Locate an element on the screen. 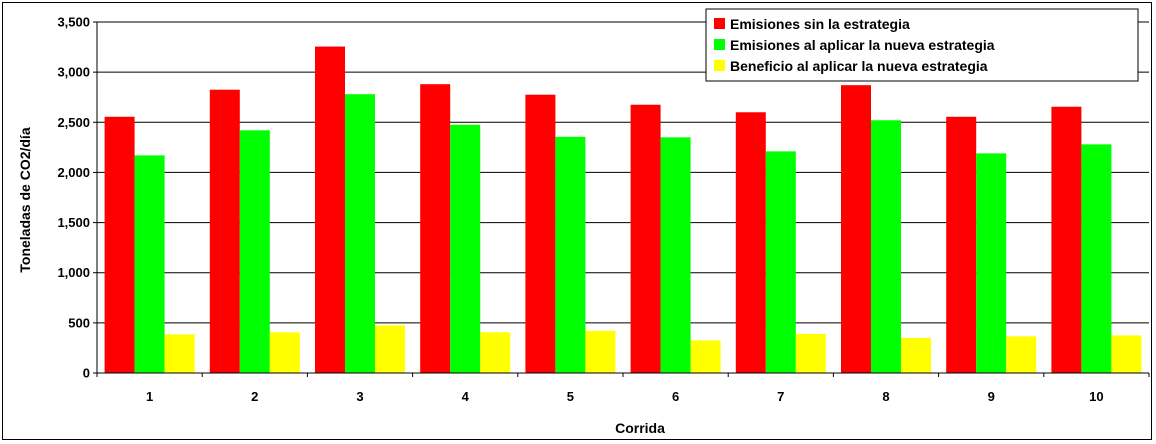  x-tick-label: 3 is located at coordinates (359, 396).